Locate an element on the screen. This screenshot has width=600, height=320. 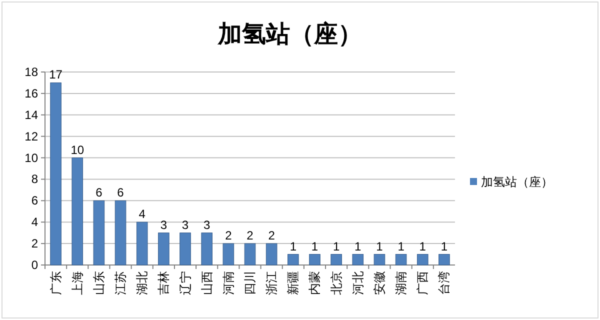
y-tick-label: 10 is located at coordinates (31, 157).